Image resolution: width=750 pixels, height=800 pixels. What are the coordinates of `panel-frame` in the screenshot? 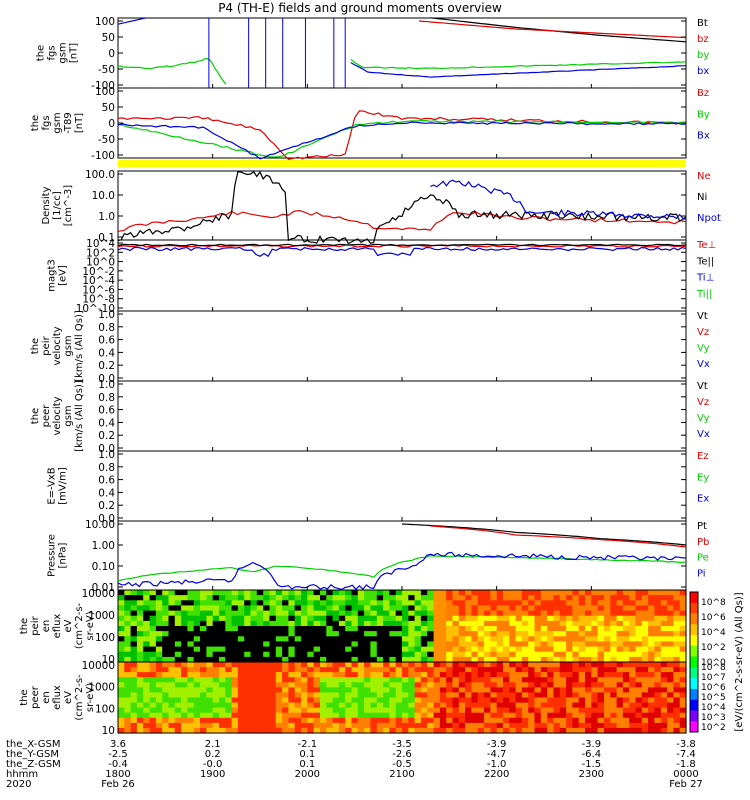 It's located at (402, 486).